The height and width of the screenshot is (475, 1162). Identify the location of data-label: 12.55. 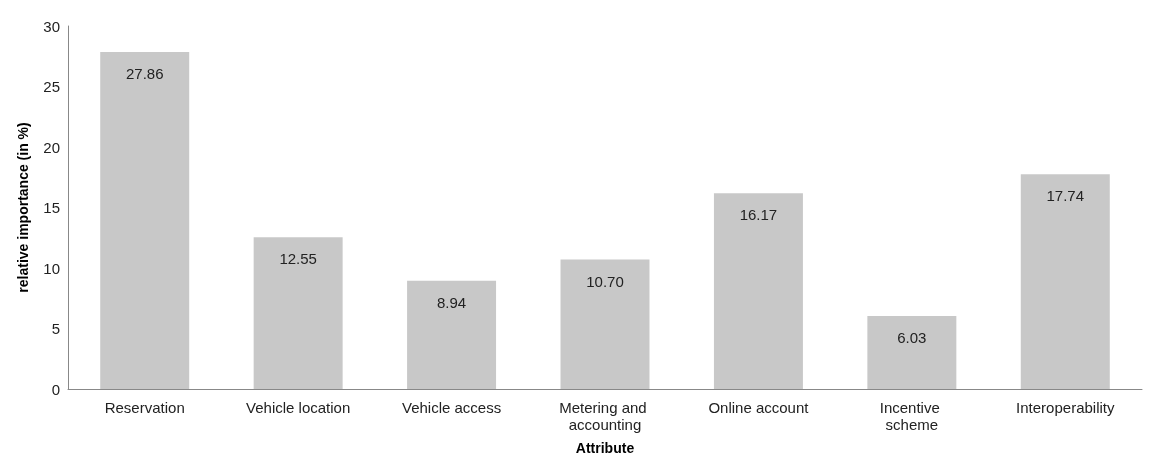
(298, 259).